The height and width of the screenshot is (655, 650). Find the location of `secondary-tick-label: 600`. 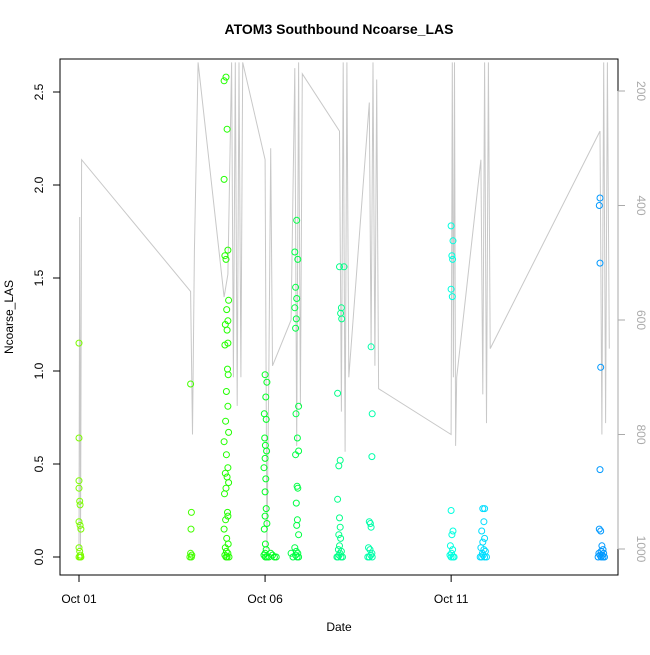

secondary-tick-label: 600 is located at coordinates (641, 320).